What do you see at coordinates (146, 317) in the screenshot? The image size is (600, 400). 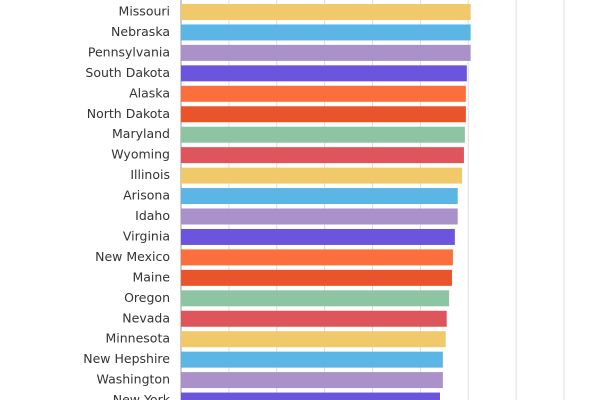 I see `y-tick-label: Nevada` at bounding box center [146, 317].